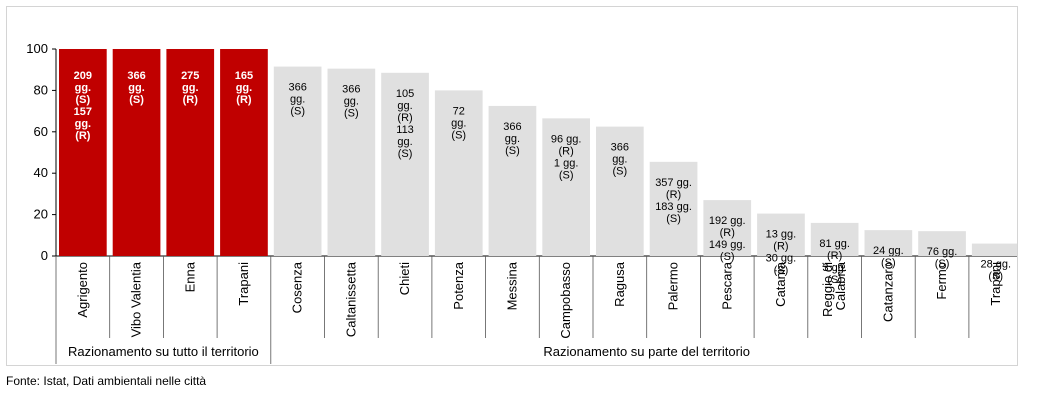  I want to click on category-label: Enna, so click(189, 276).